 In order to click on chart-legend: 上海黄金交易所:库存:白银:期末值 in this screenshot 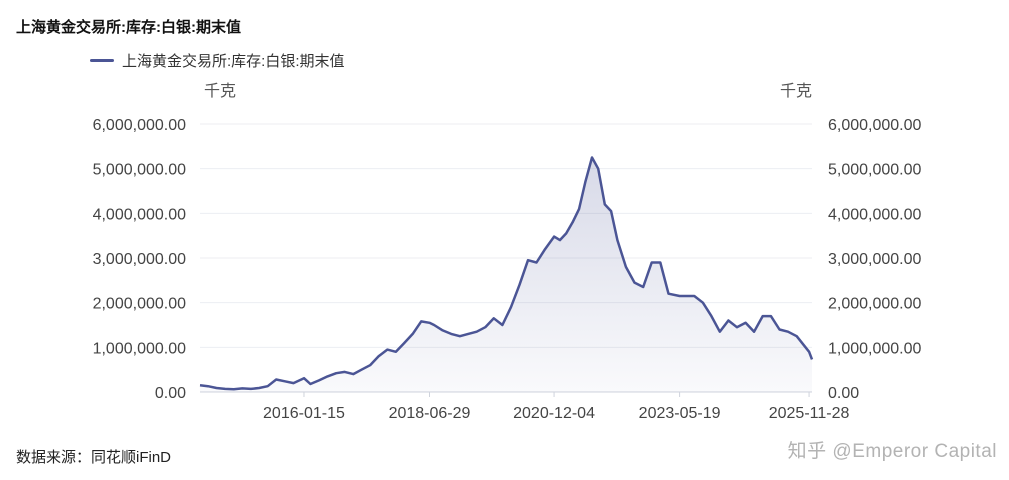, I will do `click(217, 60)`.